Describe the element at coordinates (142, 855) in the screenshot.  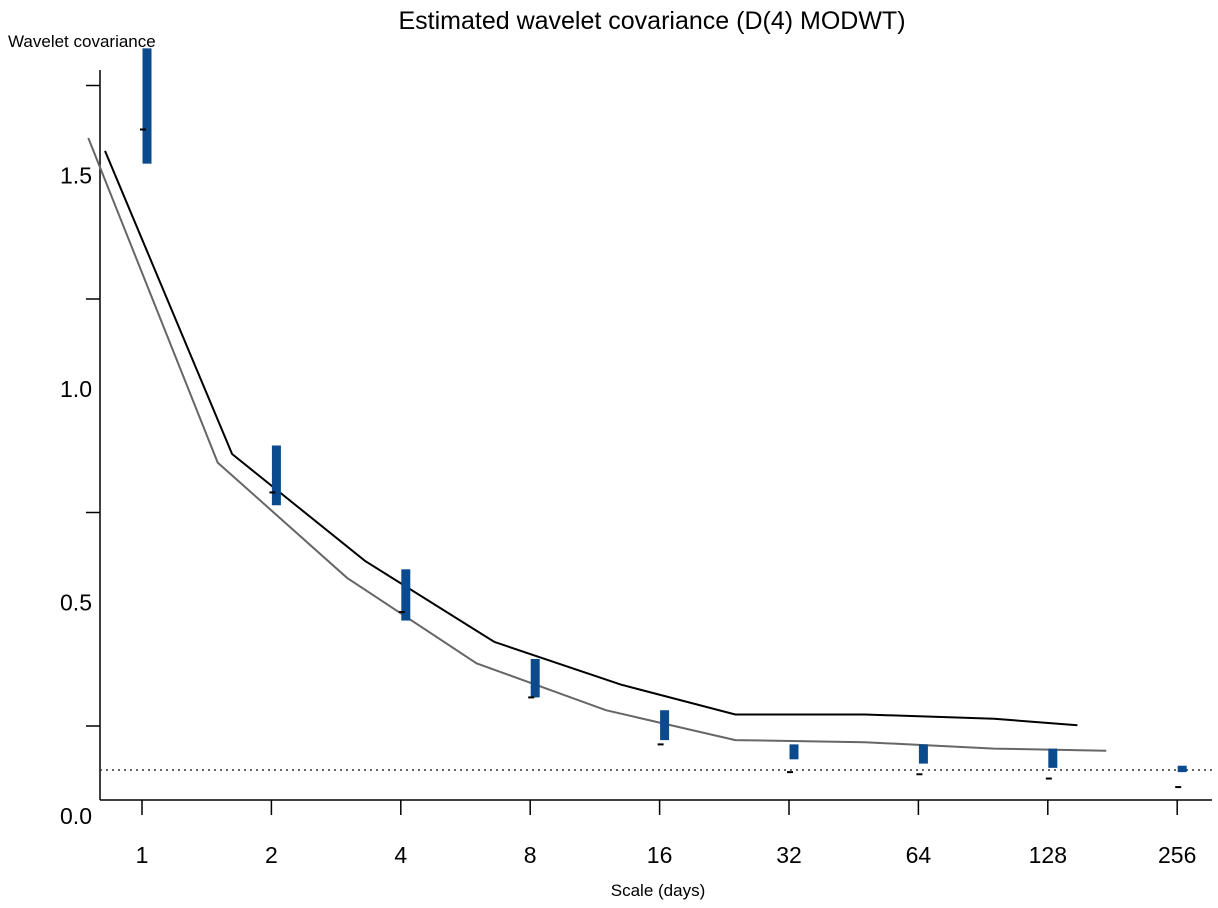
I see `x-tick-label: 1` at that location.